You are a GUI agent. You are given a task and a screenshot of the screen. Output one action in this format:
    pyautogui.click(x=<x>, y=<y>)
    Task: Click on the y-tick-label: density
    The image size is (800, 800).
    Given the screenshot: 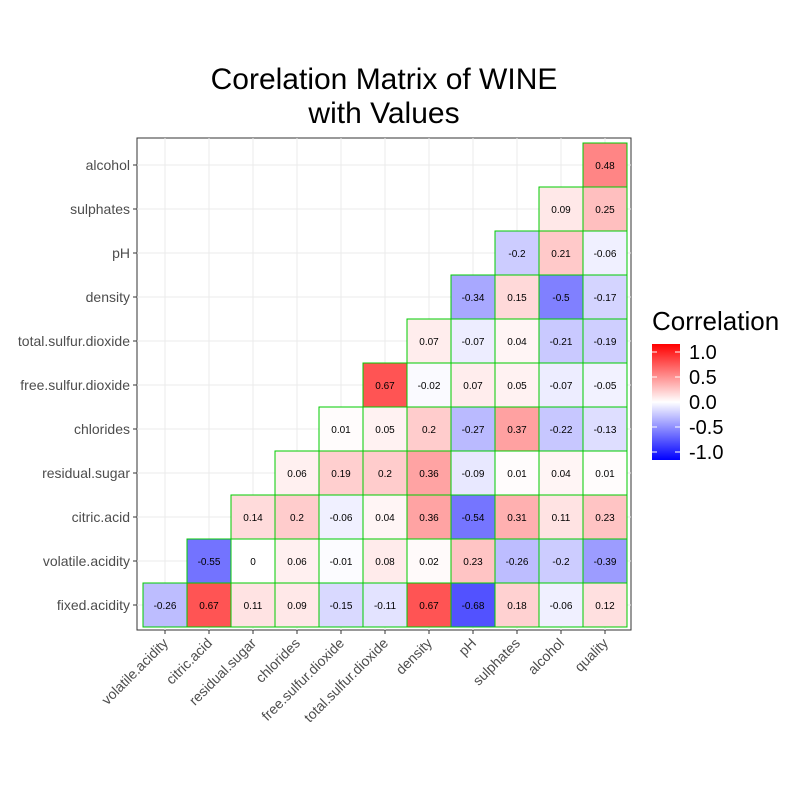 What is the action you would take?
    pyautogui.click(x=108, y=297)
    